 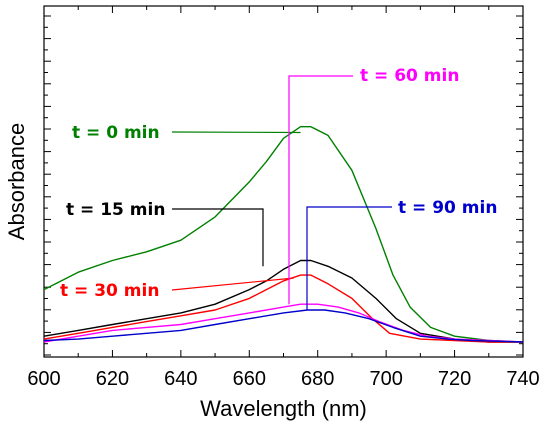 I want to click on annotation-label: t = 90 min, so click(x=447, y=208).